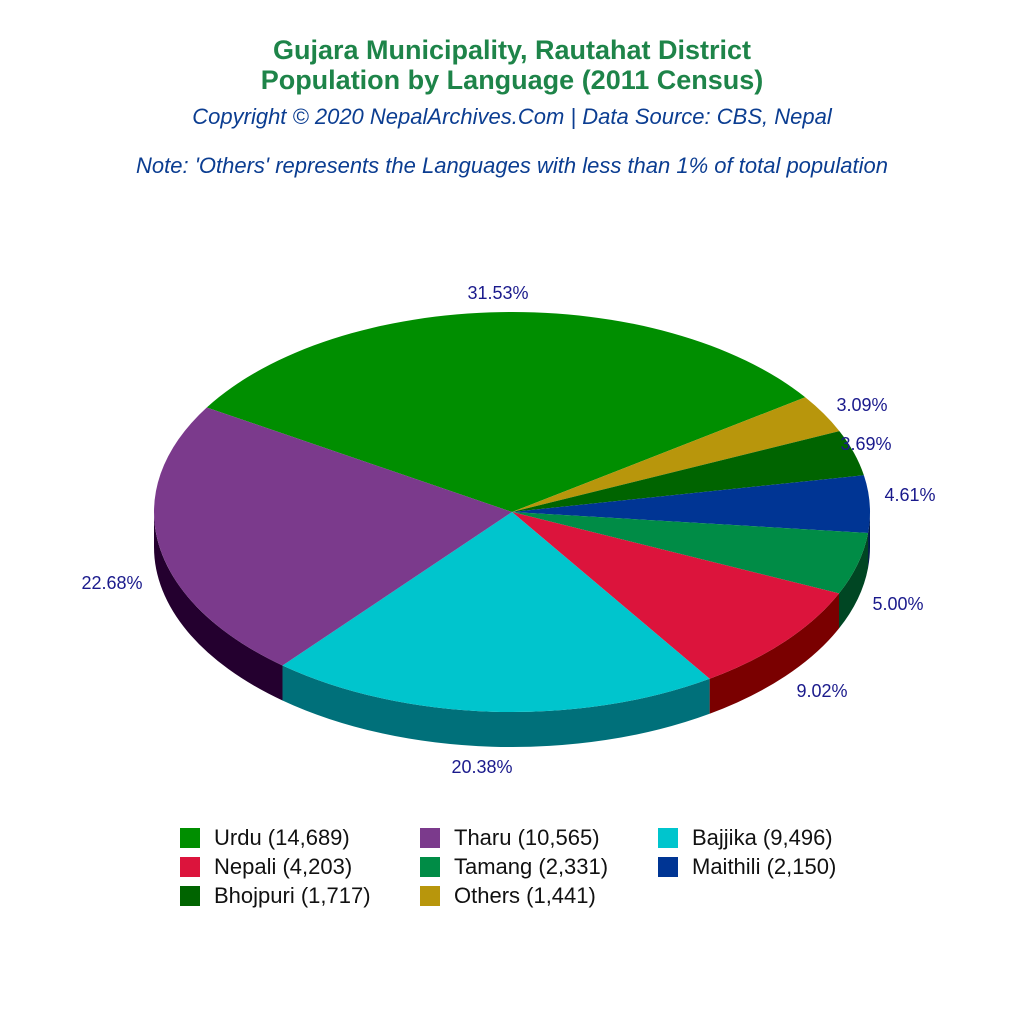 The height and width of the screenshot is (1024, 1024). I want to click on pie-side-nepali, so click(774, 653).